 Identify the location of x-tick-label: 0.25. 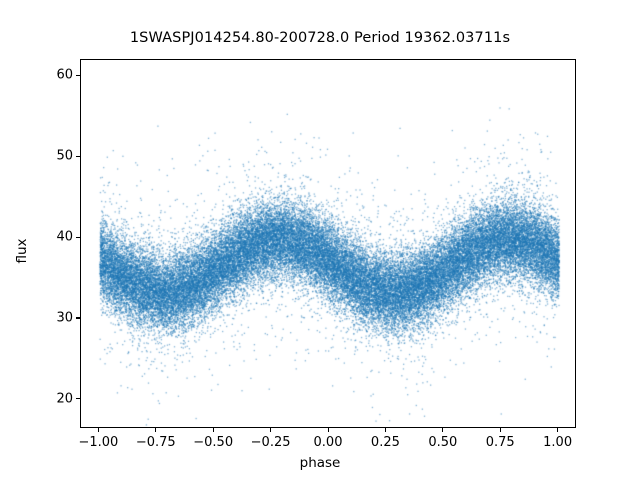
(385, 442).